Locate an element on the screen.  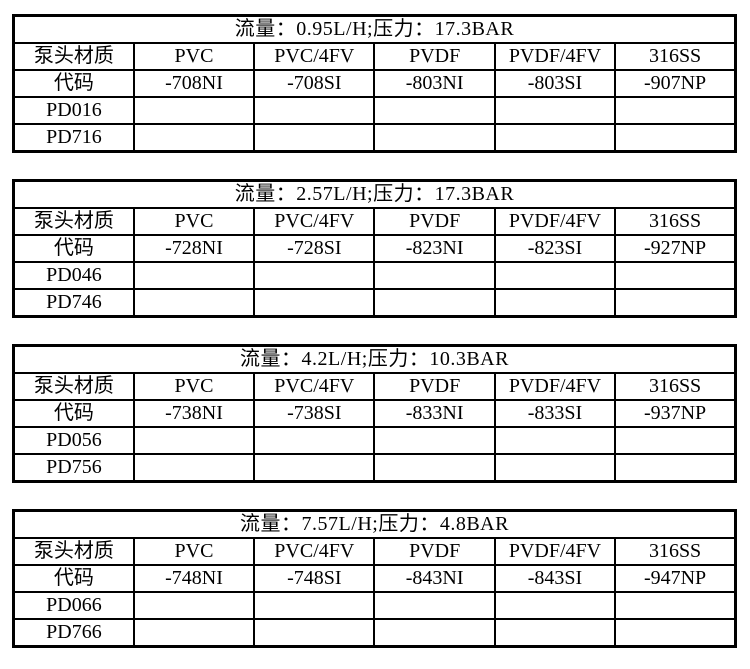
code-cell: -907NP is located at coordinates (675, 83).